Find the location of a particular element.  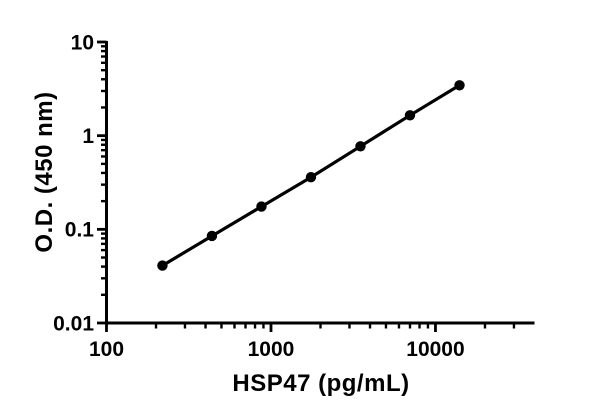

x-axis-label: HSP47 (pg/mL) is located at coordinates (320, 383).